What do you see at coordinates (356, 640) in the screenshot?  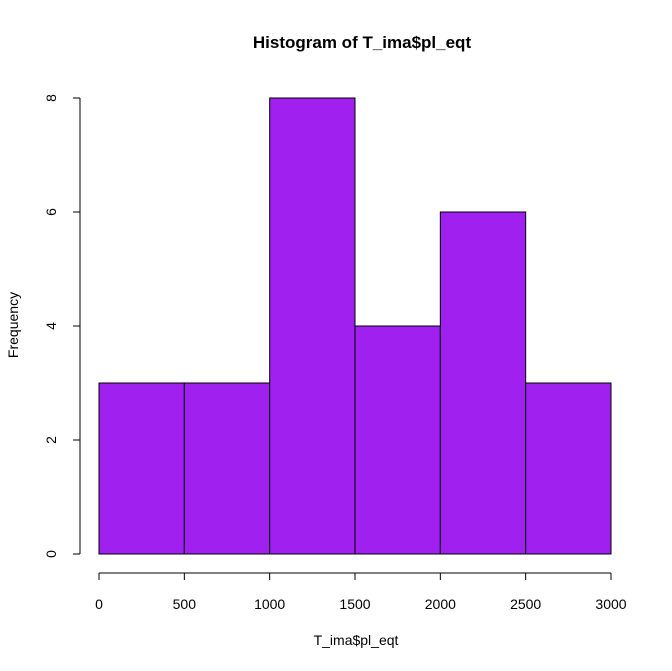 I see `x-axis-label: T_ima$pl_eqt` at bounding box center [356, 640].